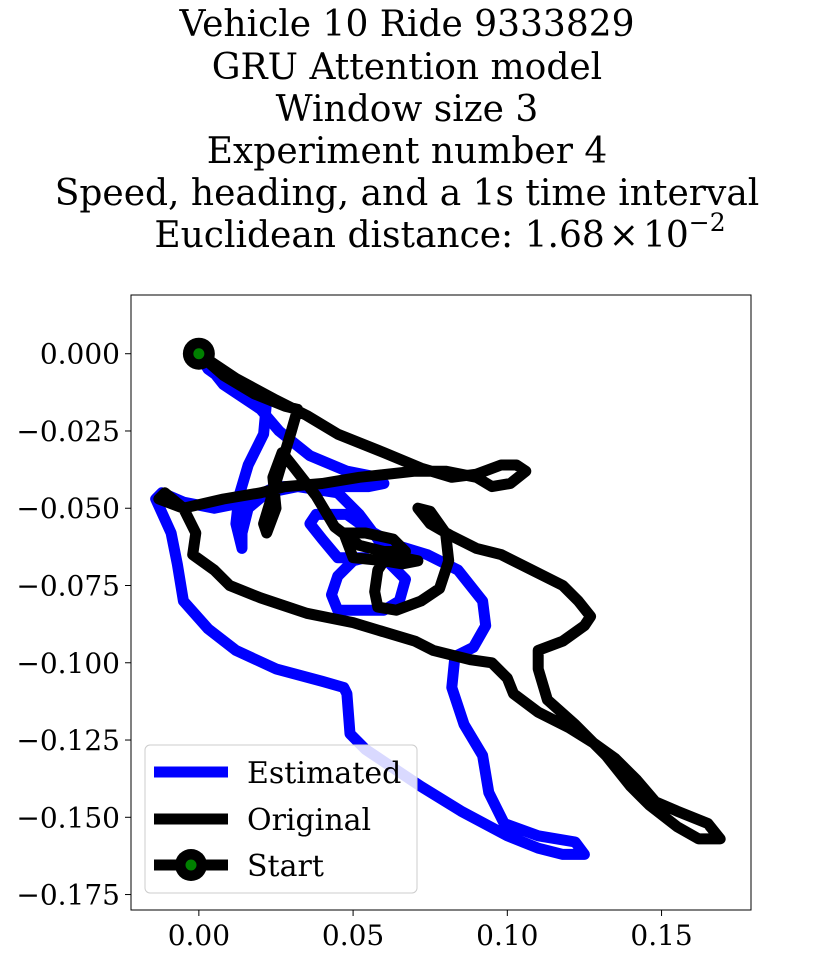 The image size is (814, 957). What do you see at coordinates (507, 935) in the screenshot?
I see `x-tick-label: 0.10` at bounding box center [507, 935].